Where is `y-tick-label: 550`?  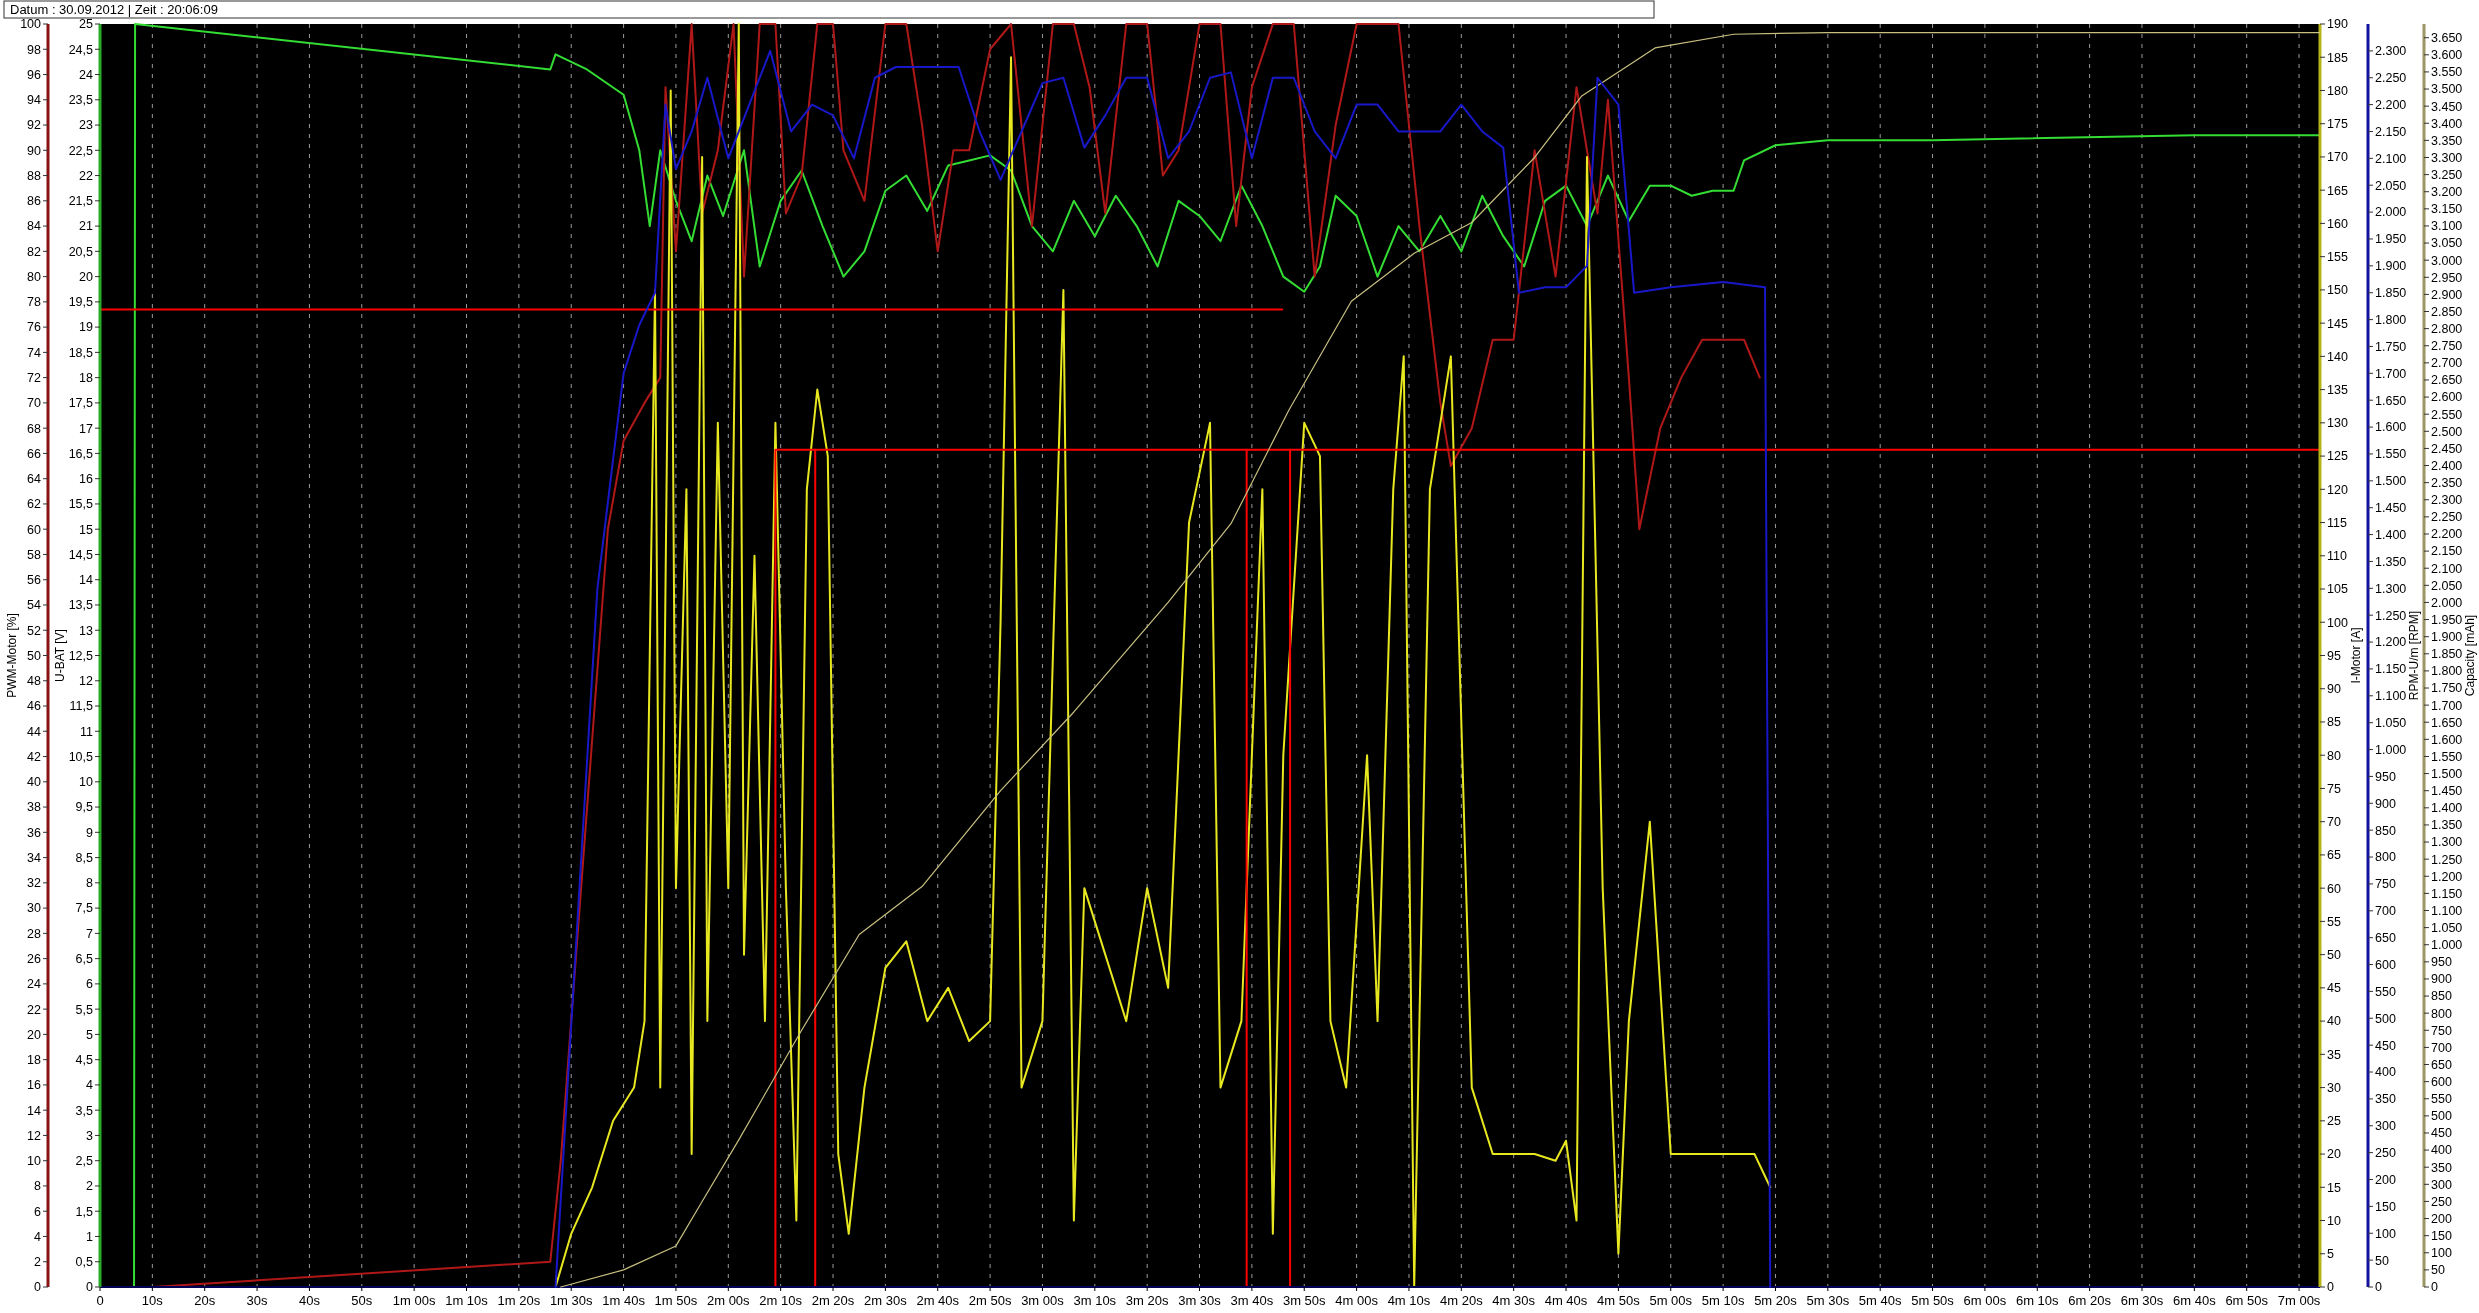
y-tick-label: 550 is located at coordinates (2385, 991).